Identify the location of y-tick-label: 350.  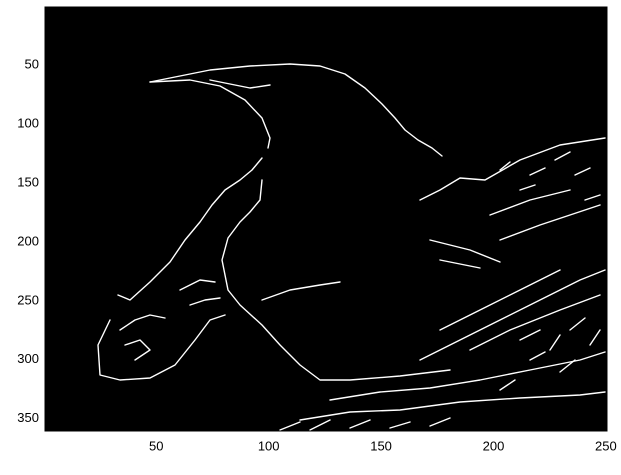
(28, 417).